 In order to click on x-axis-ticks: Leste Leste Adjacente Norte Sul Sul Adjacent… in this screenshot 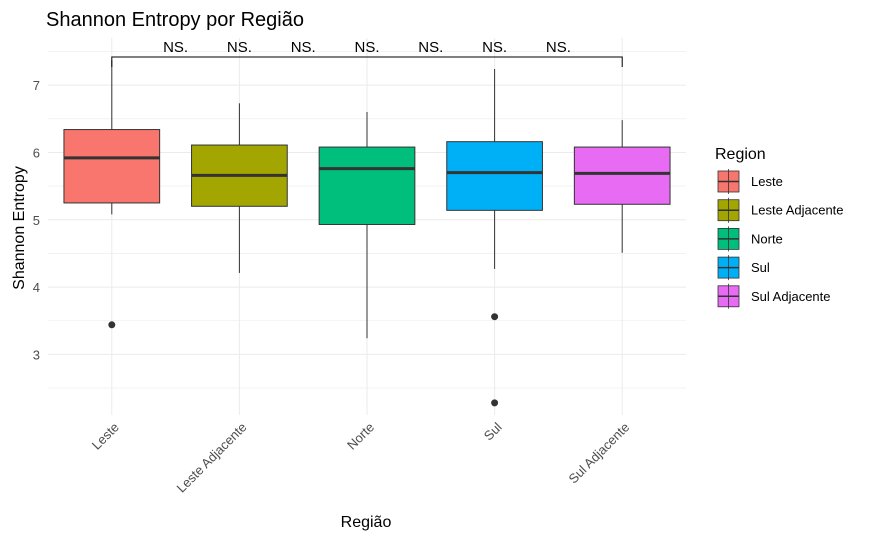, I will do `click(361, 457)`.